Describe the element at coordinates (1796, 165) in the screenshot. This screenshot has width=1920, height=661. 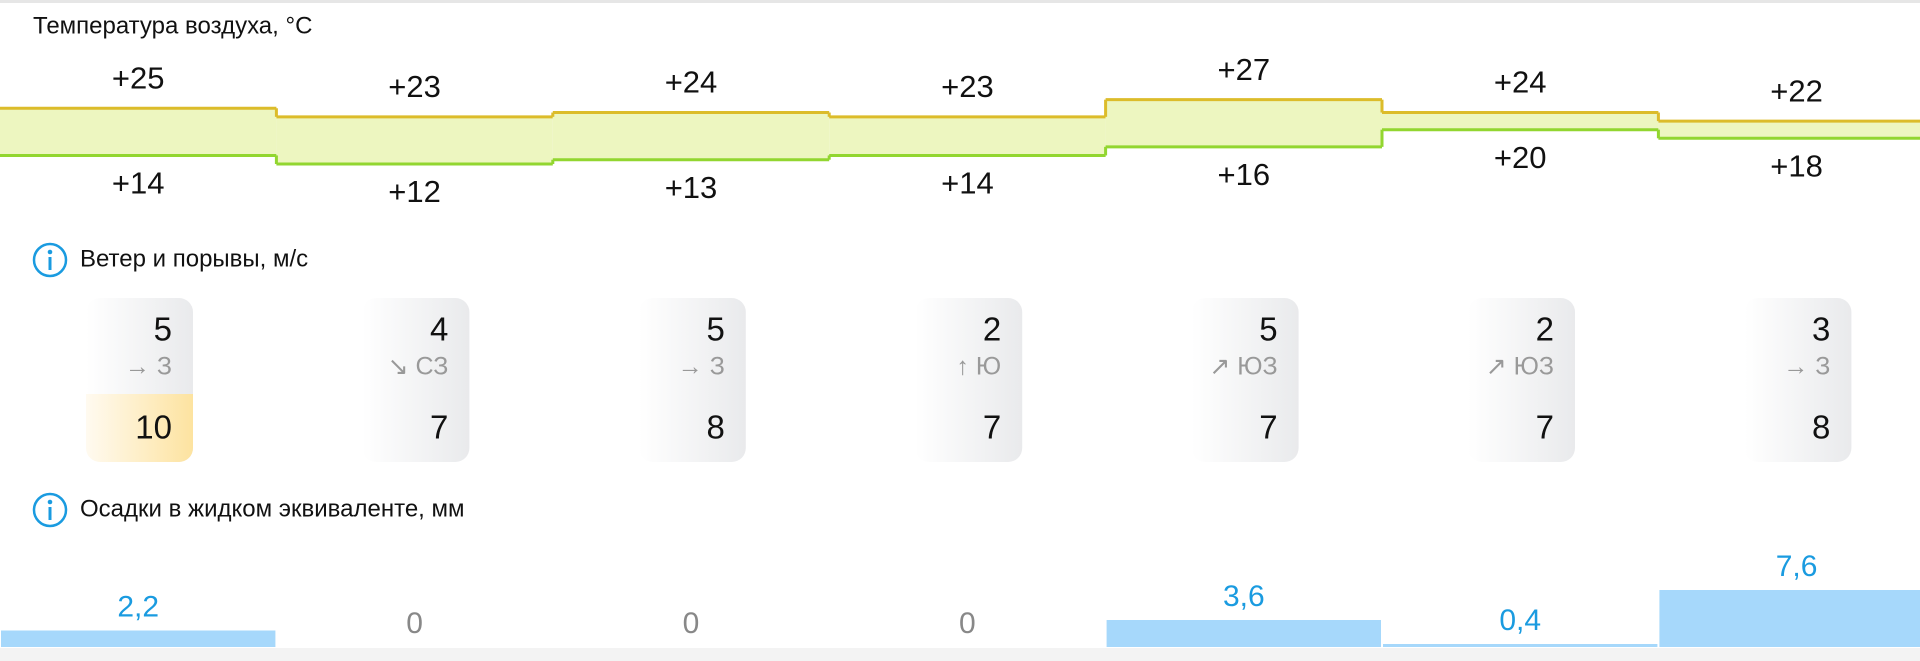
I see `min-temperature: +18` at that location.